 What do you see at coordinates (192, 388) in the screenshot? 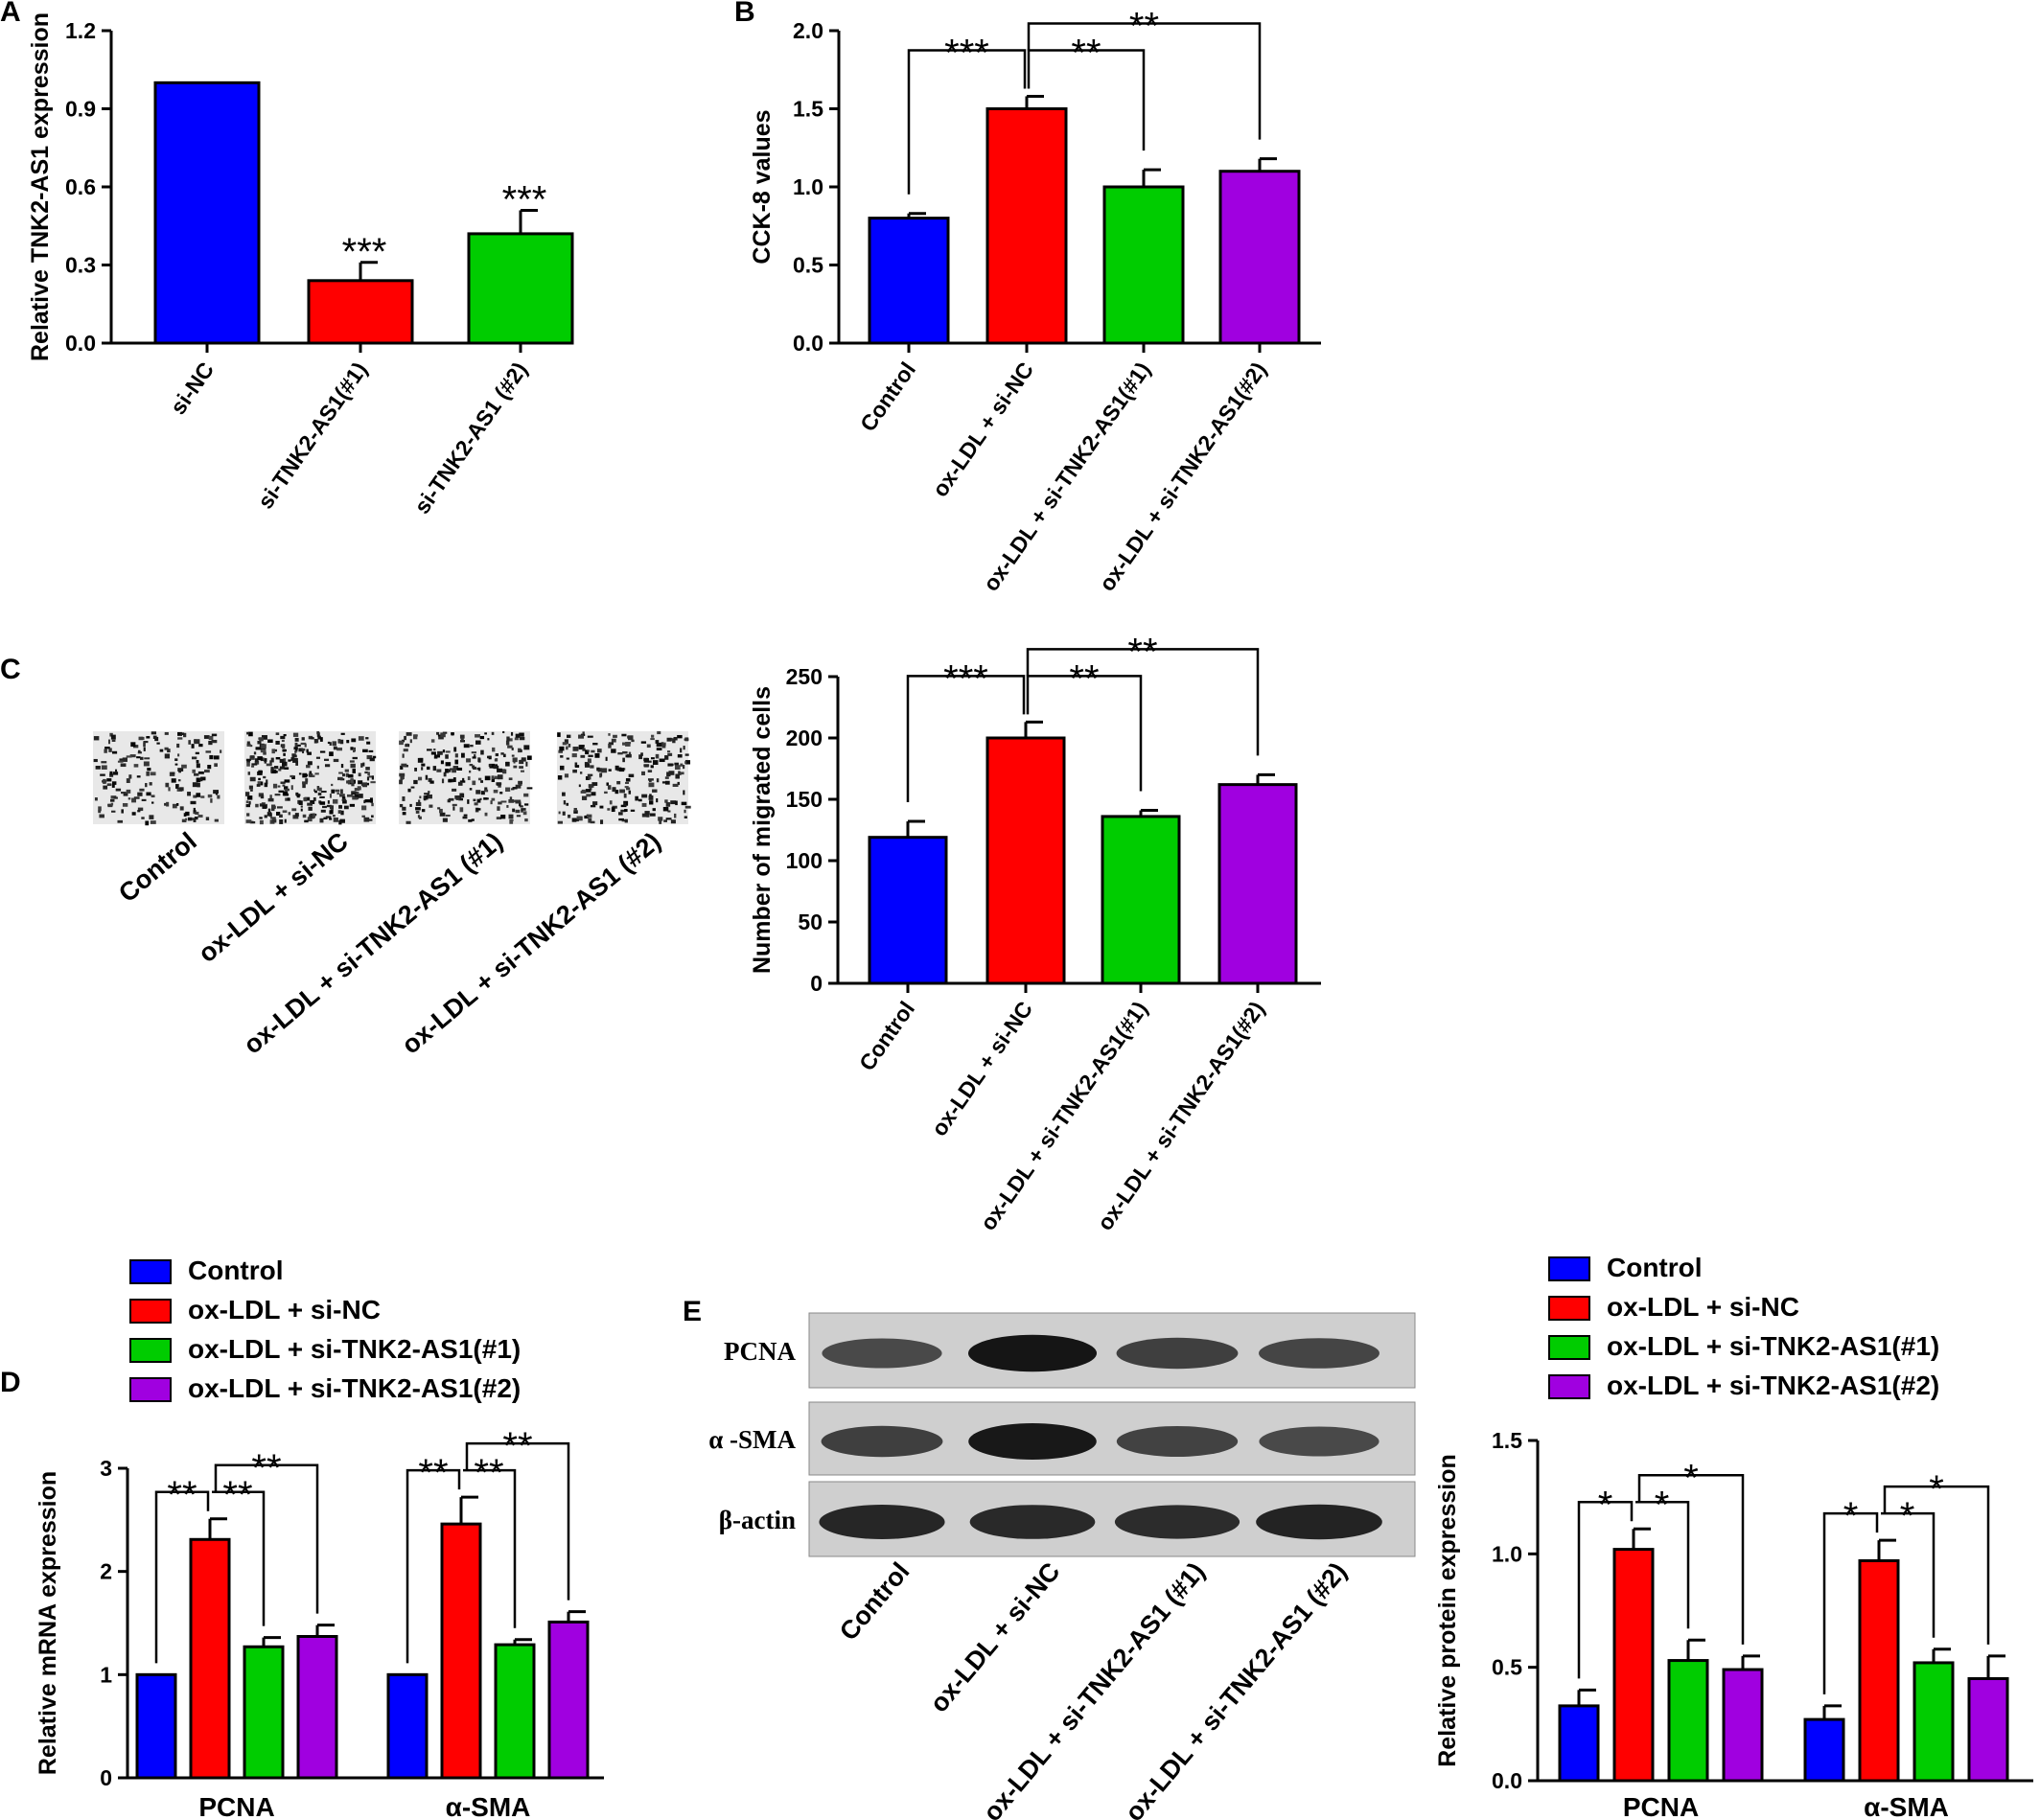
I see `x-category-label: si-NC` at bounding box center [192, 388].